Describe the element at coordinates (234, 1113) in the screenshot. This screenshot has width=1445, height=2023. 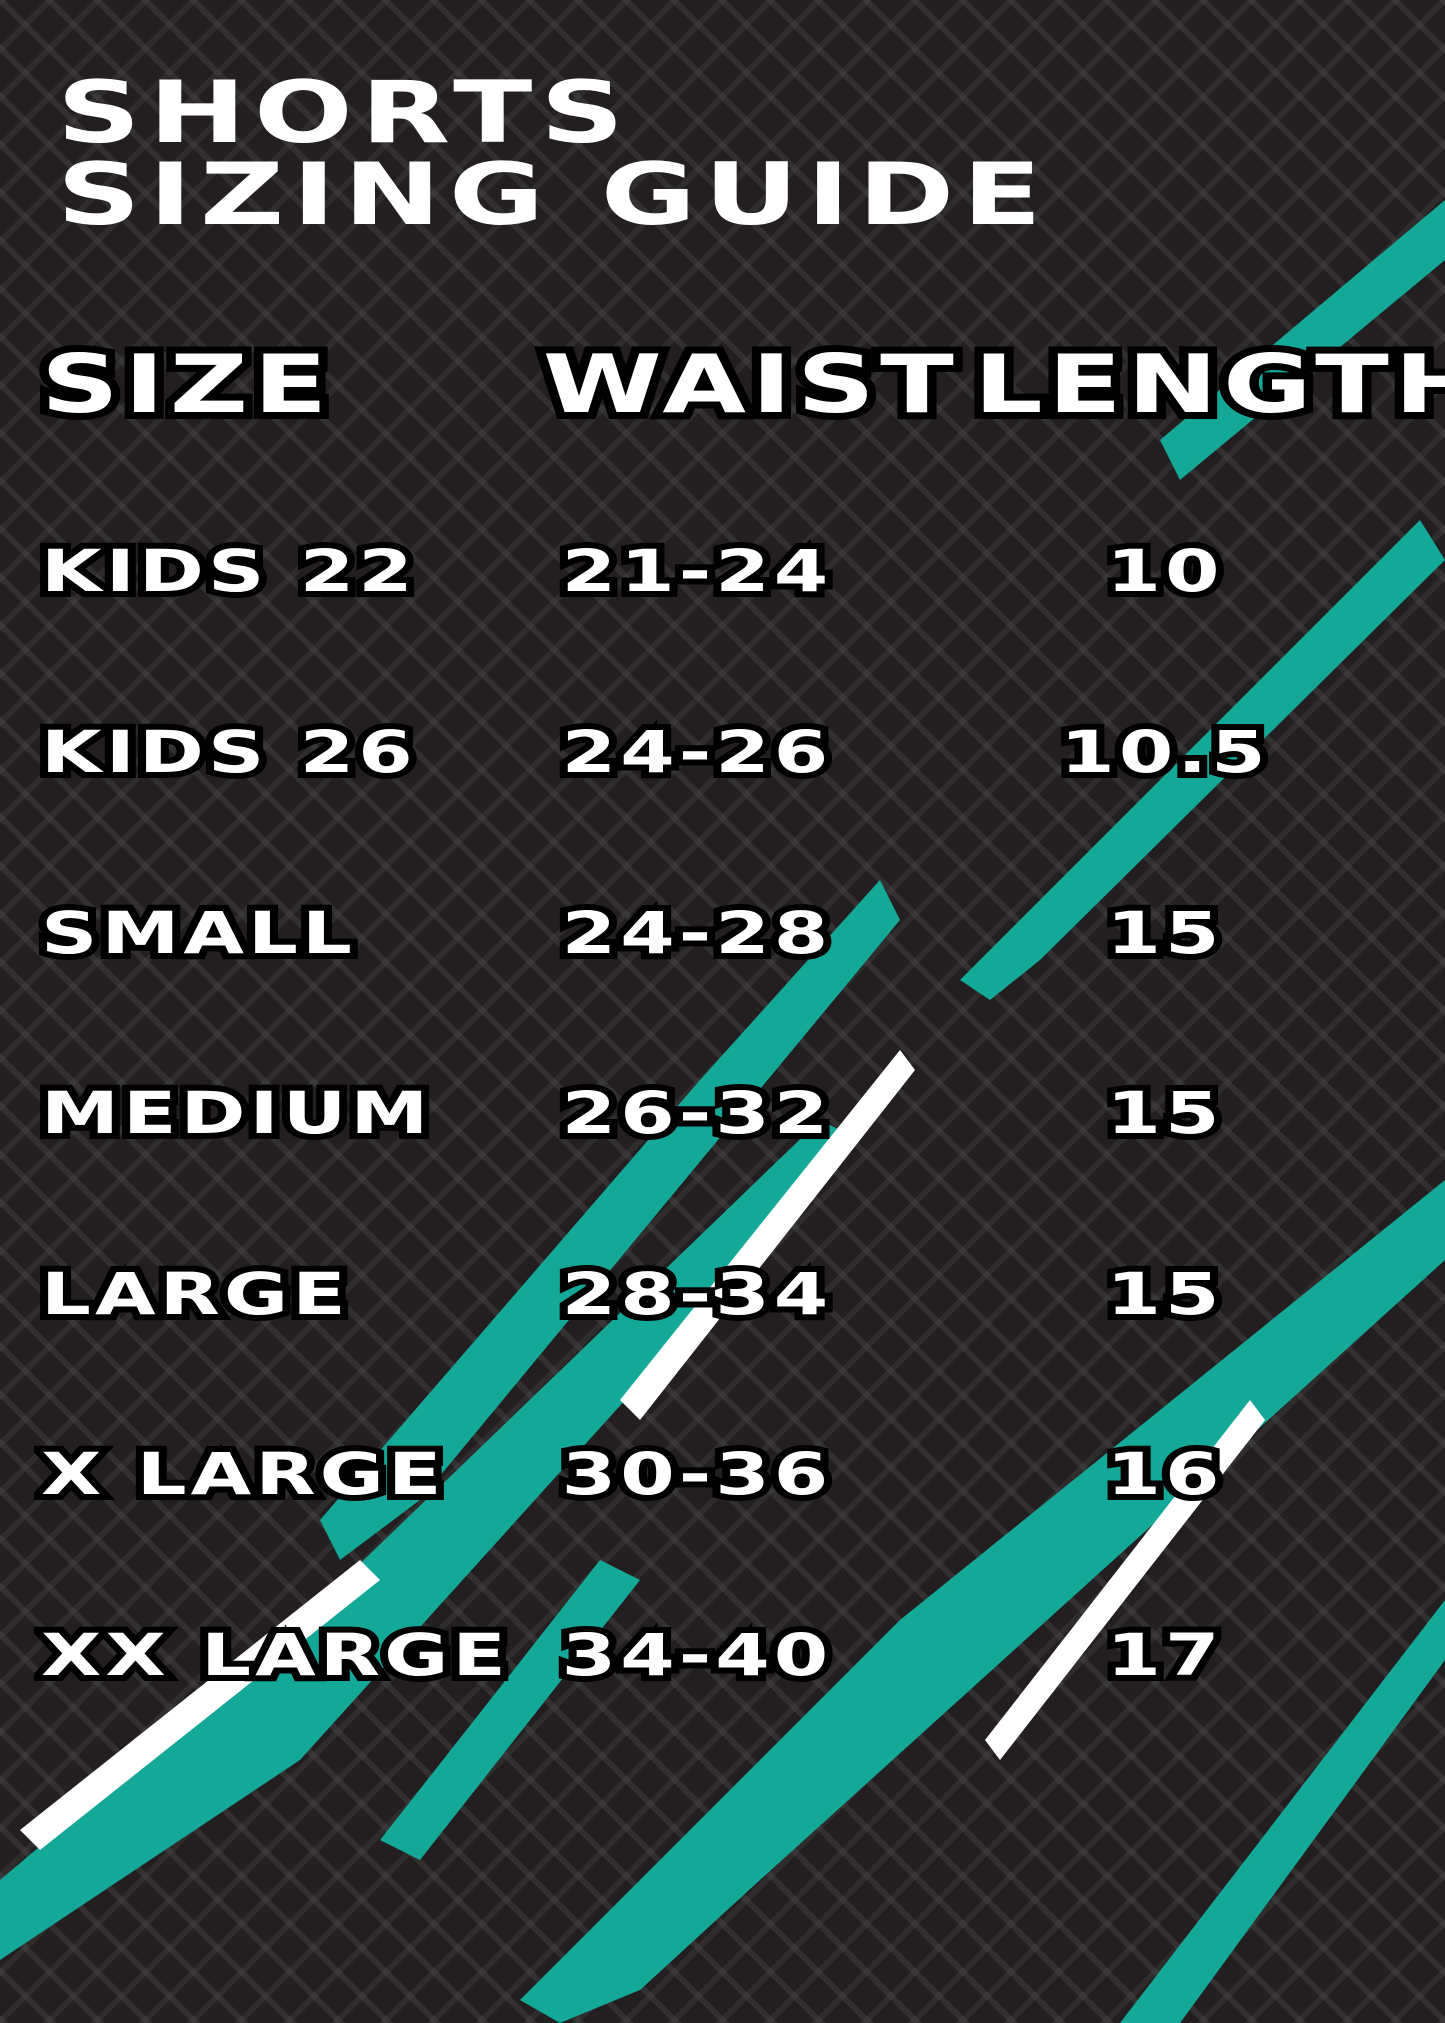
I see `size-cell: Medium` at that location.